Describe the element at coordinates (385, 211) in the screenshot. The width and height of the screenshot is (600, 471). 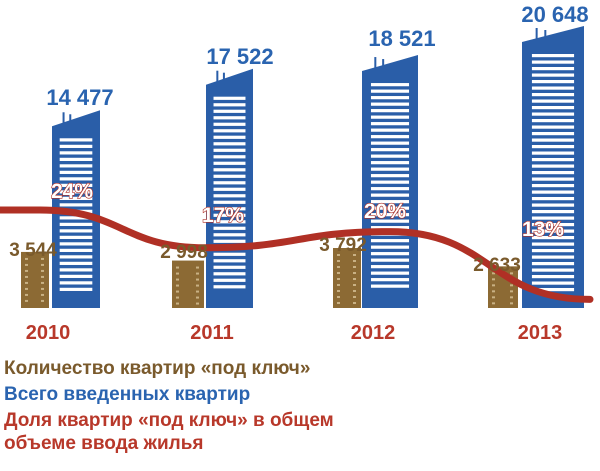
I see `share-label-2012: 20%` at that location.